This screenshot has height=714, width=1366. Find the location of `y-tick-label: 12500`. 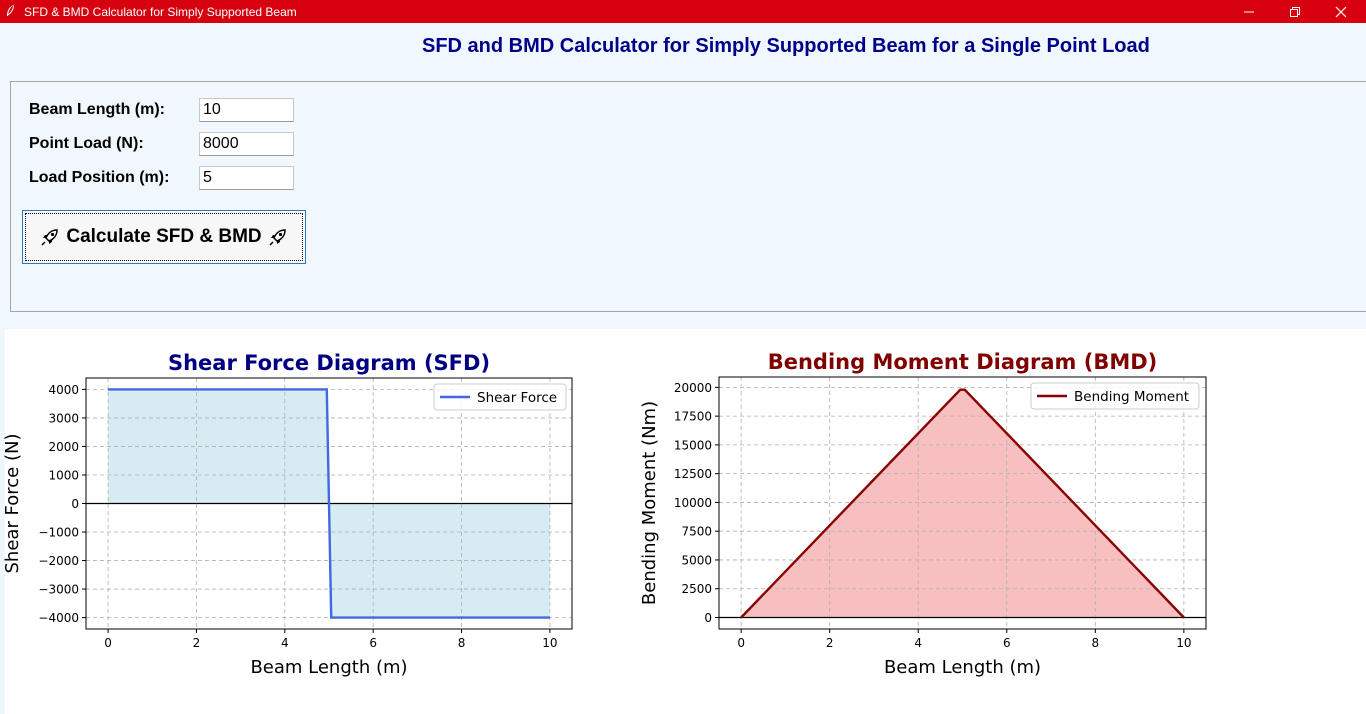

y-tick-label: 12500 is located at coordinates (693, 474).